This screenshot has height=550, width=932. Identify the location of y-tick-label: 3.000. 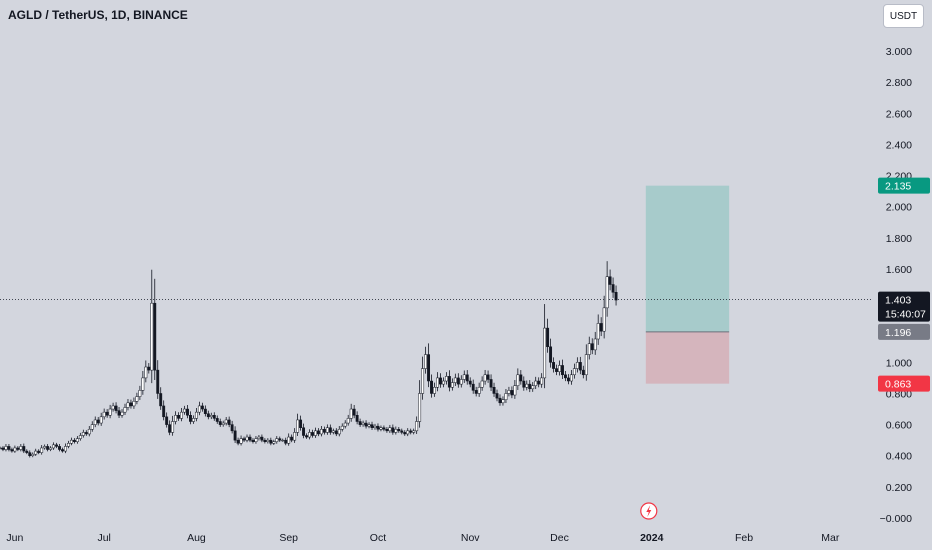
(899, 52).